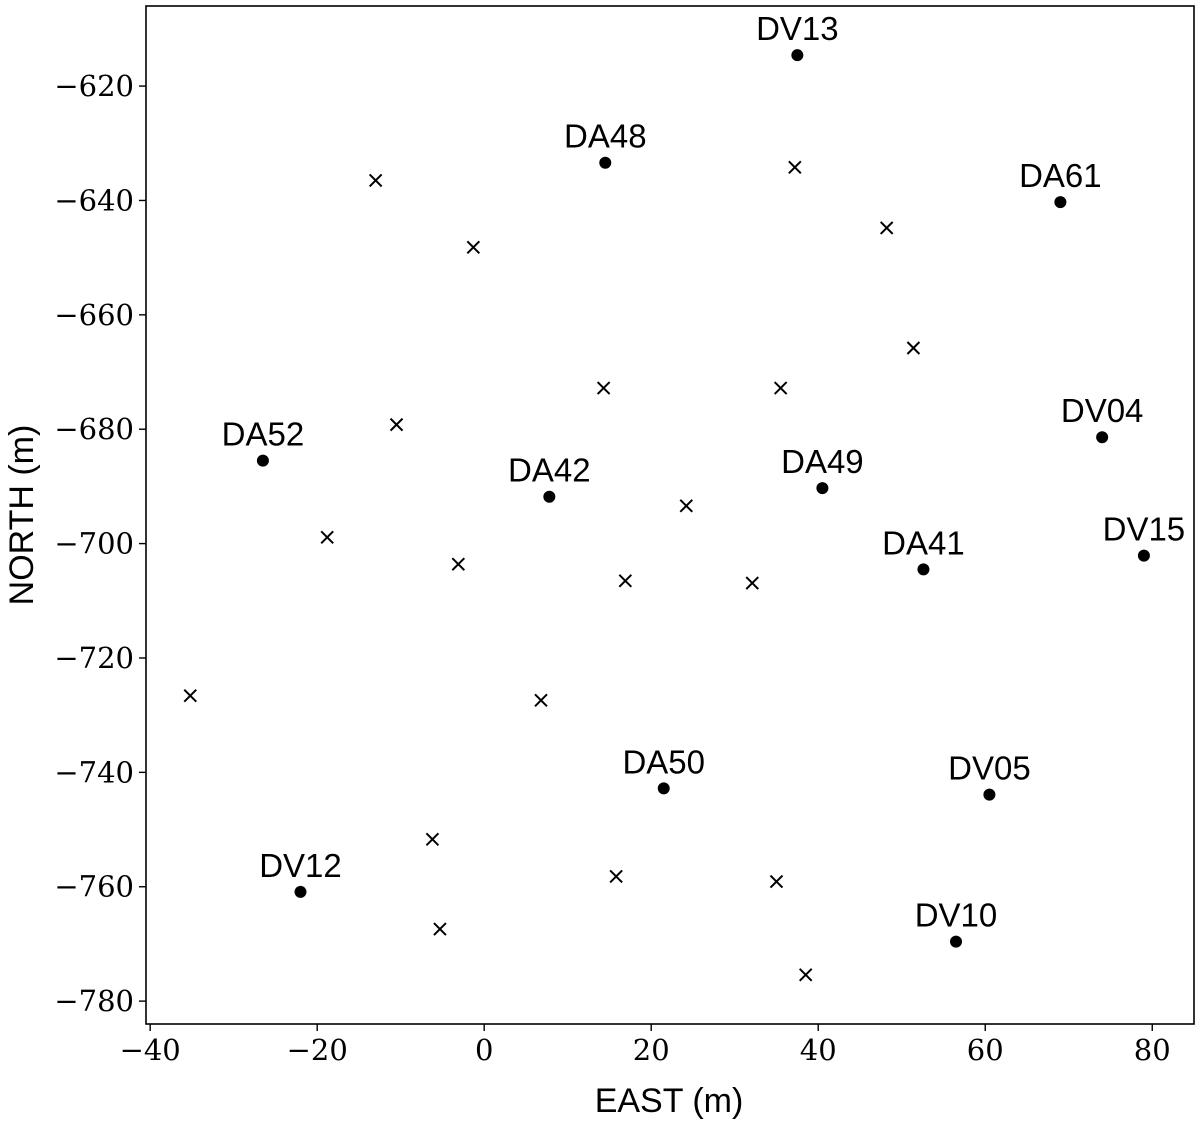 The image size is (1200, 1124). I want to click on antenna-label: DA61, so click(1060, 175).